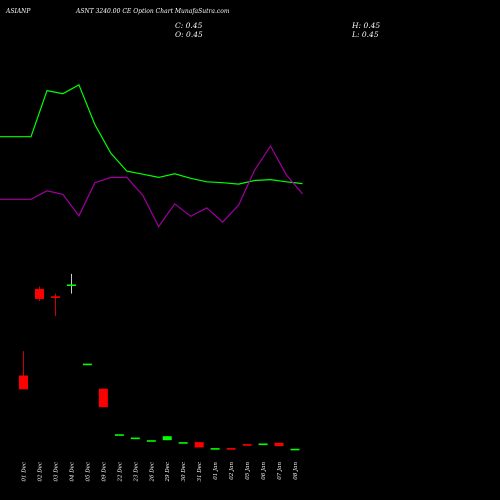 The height and width of the screenshot is (500, 500). I want to click on x-tick-label: 03 Dec, so click(56, 472).